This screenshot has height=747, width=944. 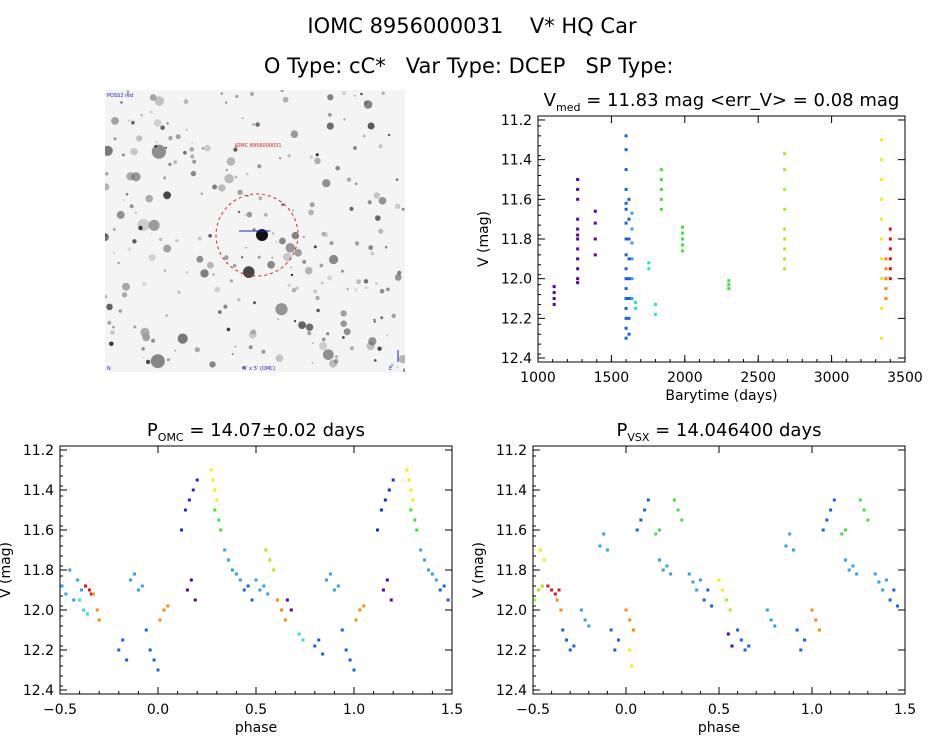 What do you see at coordinates (378, 530) in the screenshot?
I see `data-point-omc-p24` at bounding box center [378, 530].